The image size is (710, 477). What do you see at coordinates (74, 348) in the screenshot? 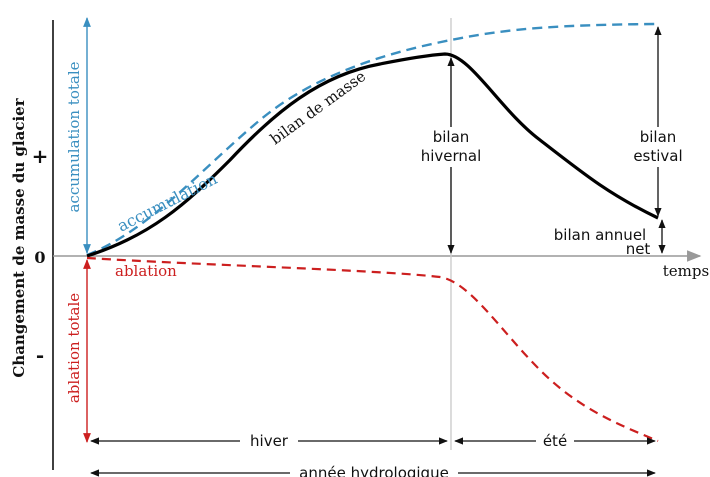
I see `ablation-totale-label: ablation totale` at bounding box center [74, 348].